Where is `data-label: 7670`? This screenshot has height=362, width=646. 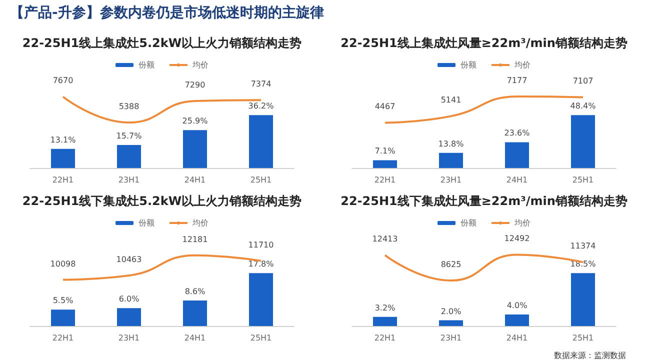 data-label: 7670 is located at coordinates (63, 81).